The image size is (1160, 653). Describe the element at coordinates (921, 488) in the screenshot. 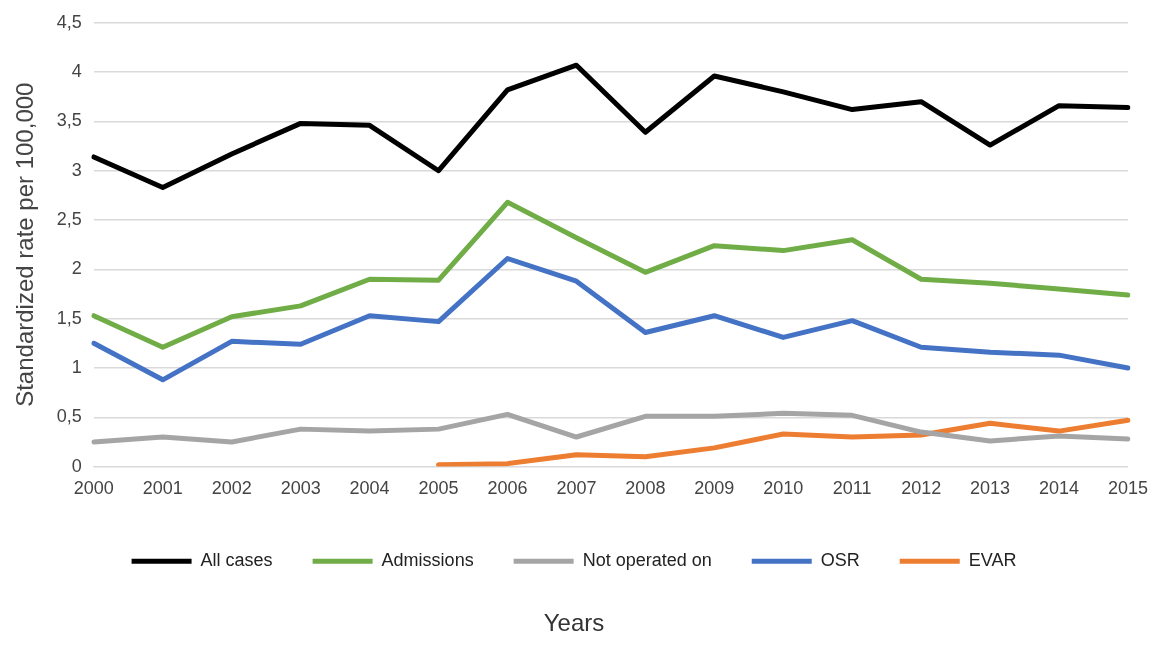

I see `x-tick-label: 2012` at that location.